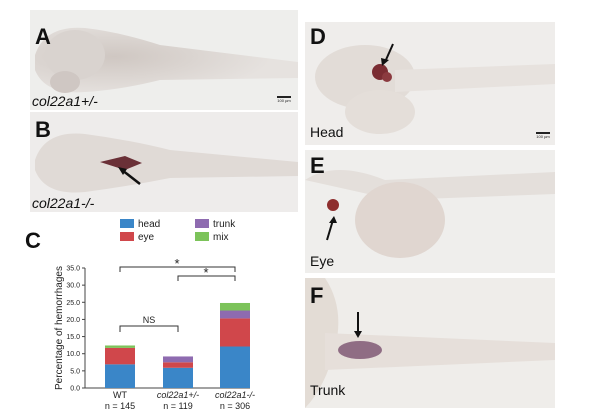  What do you see at coordinates (146, 237) in the screenshot?
I see `legend-label-eye: eye` at bounding box center [146, 237].